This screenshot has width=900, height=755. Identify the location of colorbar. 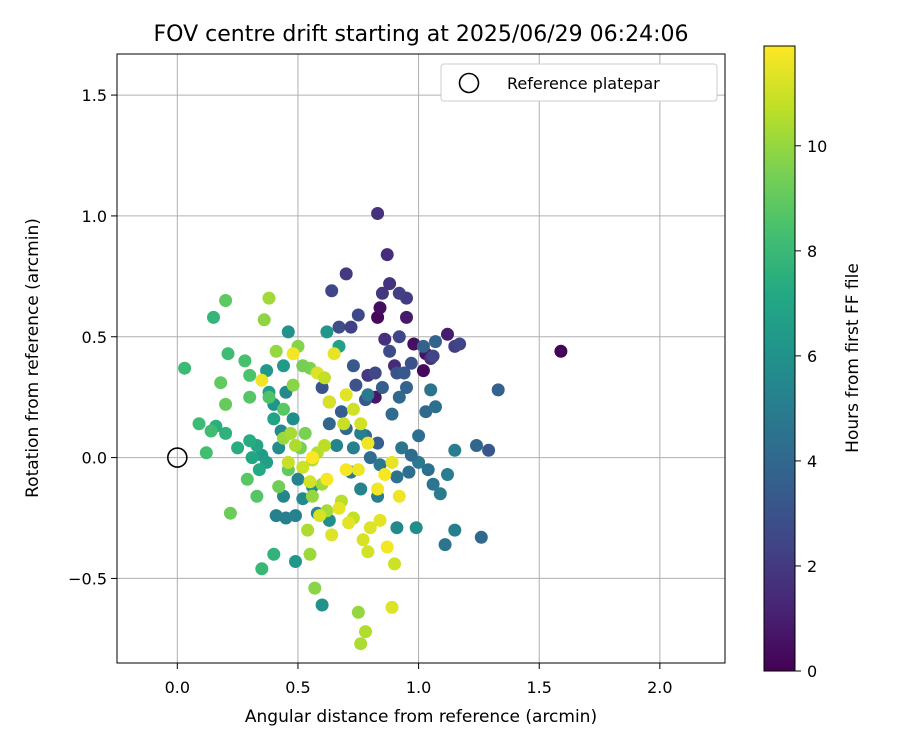
(779, 358).